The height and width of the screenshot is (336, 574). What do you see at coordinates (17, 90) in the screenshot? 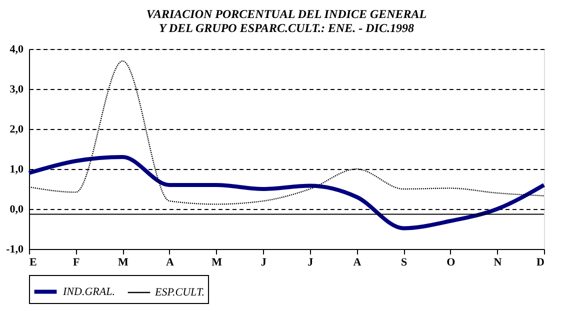
I see `y-tick-label: 3,0` at bounding box center [17, 90].